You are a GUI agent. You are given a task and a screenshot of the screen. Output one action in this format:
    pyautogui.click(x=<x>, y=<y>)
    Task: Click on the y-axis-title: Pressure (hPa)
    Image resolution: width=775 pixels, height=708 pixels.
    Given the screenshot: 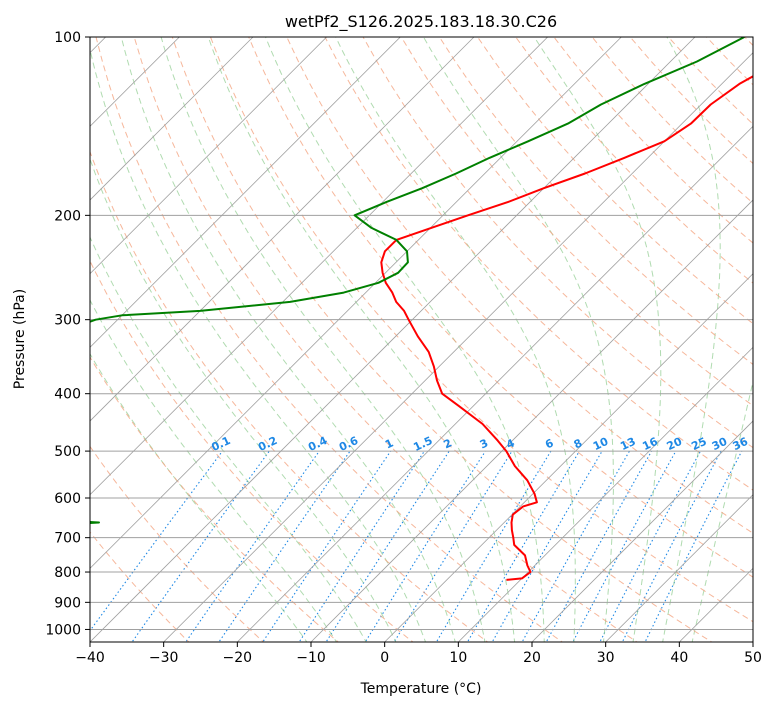 What is the action you would take?
    pyautogui.click(x=20, y=339)
    